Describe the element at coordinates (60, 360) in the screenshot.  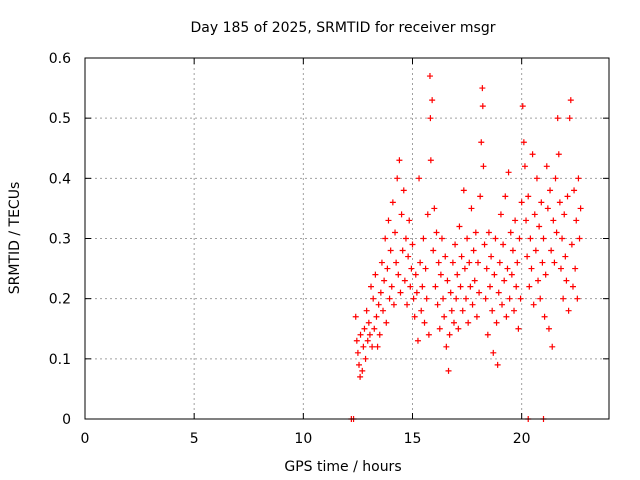
I see `y-tick-label: 0.1` at that location.